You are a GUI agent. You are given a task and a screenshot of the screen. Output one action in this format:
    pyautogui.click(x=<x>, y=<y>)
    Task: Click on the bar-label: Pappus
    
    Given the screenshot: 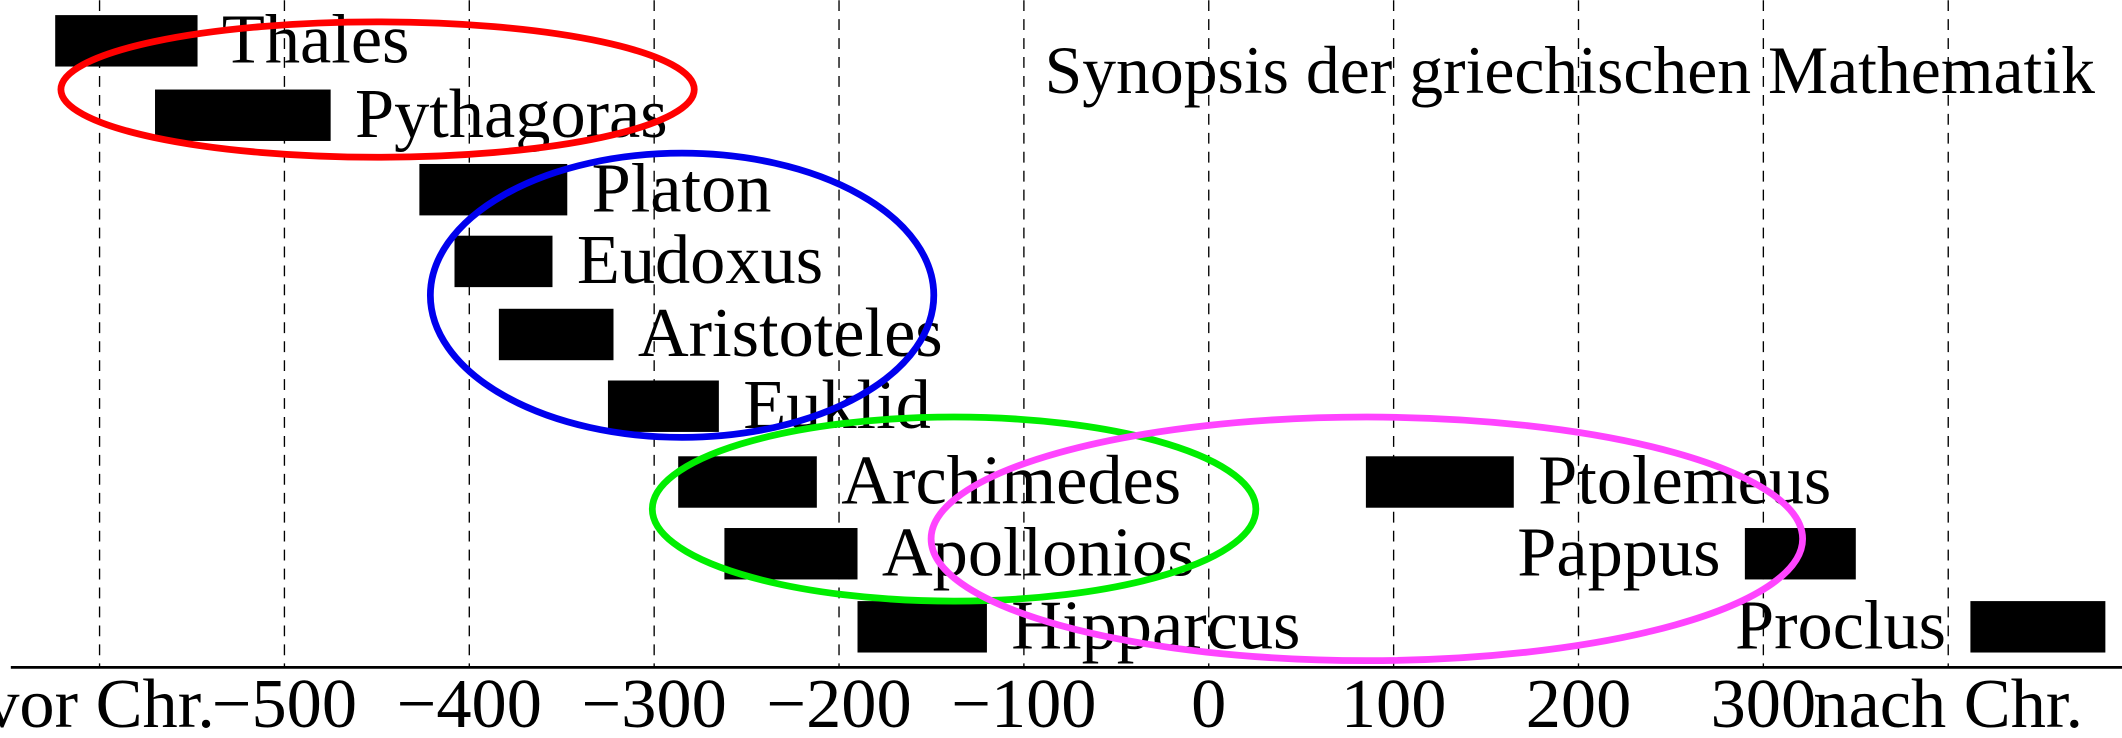 What is the action you would take?
    pyautogui.click(x=1618, y=552)
    